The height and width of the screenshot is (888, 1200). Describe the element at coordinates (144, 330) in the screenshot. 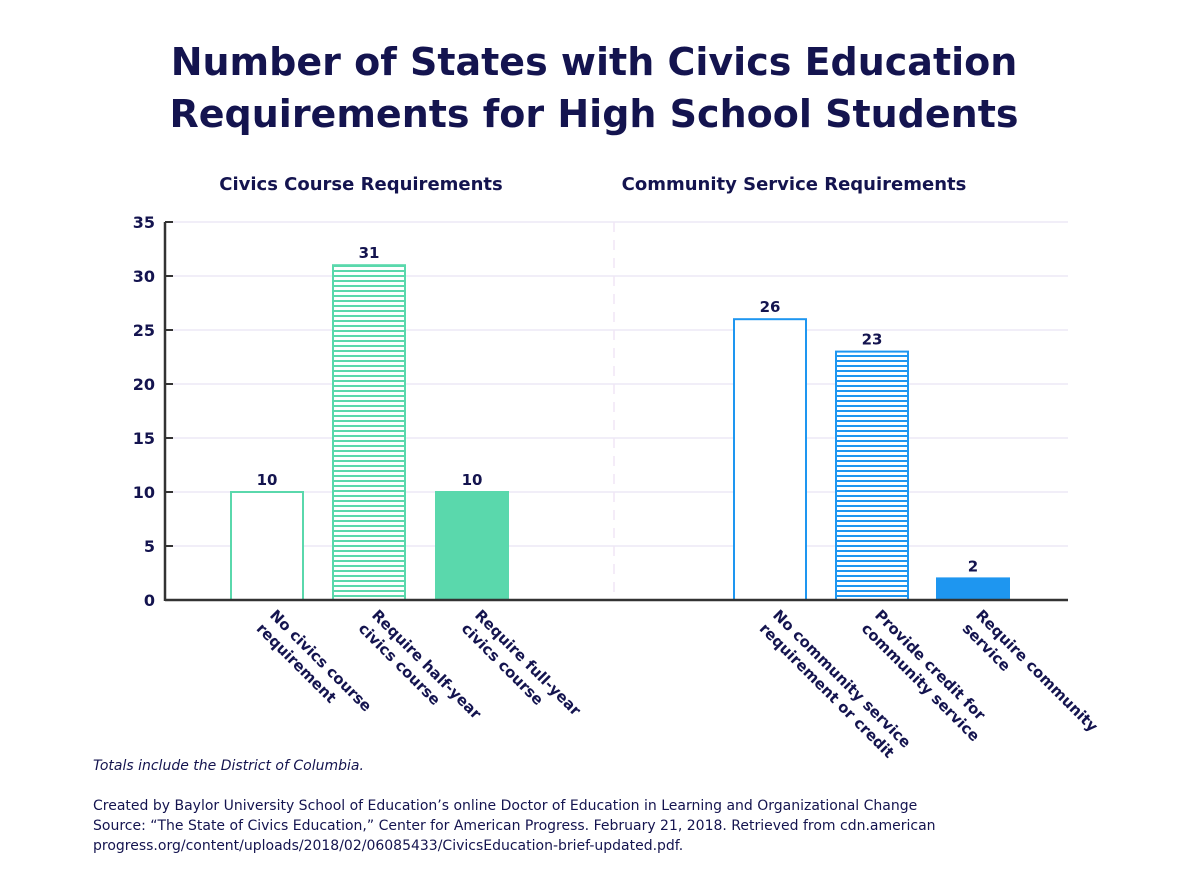

I see `y-tick-label: 25` at that location.